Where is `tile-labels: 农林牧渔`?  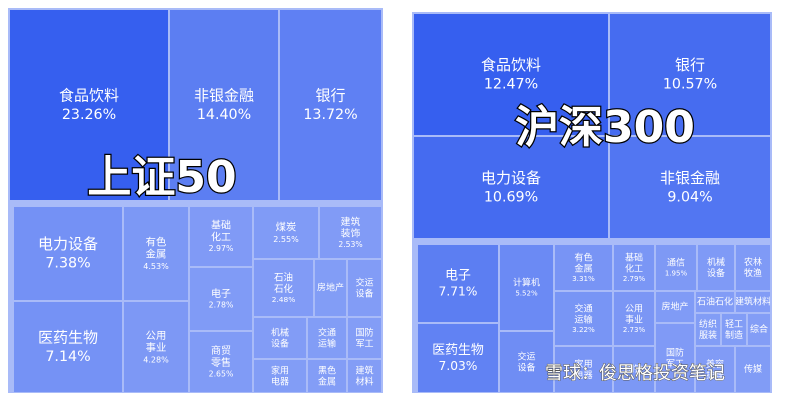
tile-labels: 农林牧渔 is located at coordinates (753, 267).